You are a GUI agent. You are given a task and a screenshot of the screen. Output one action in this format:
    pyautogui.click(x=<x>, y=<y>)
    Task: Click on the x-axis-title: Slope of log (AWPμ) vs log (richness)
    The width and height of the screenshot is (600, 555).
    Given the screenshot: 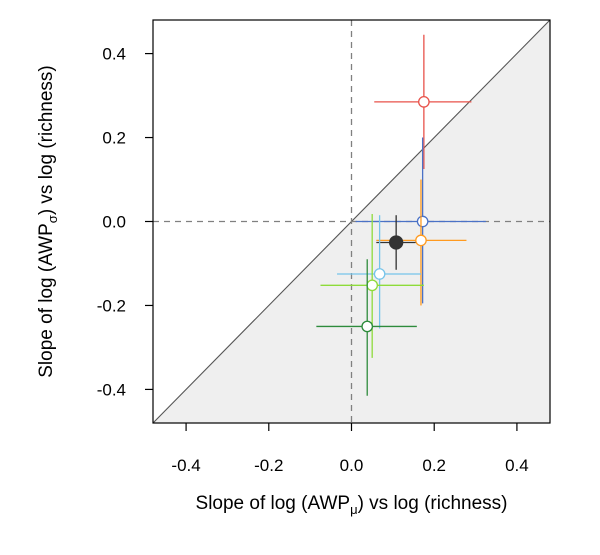 What is the action you would take?
    pyautogui.click(x=352, y=505)
    